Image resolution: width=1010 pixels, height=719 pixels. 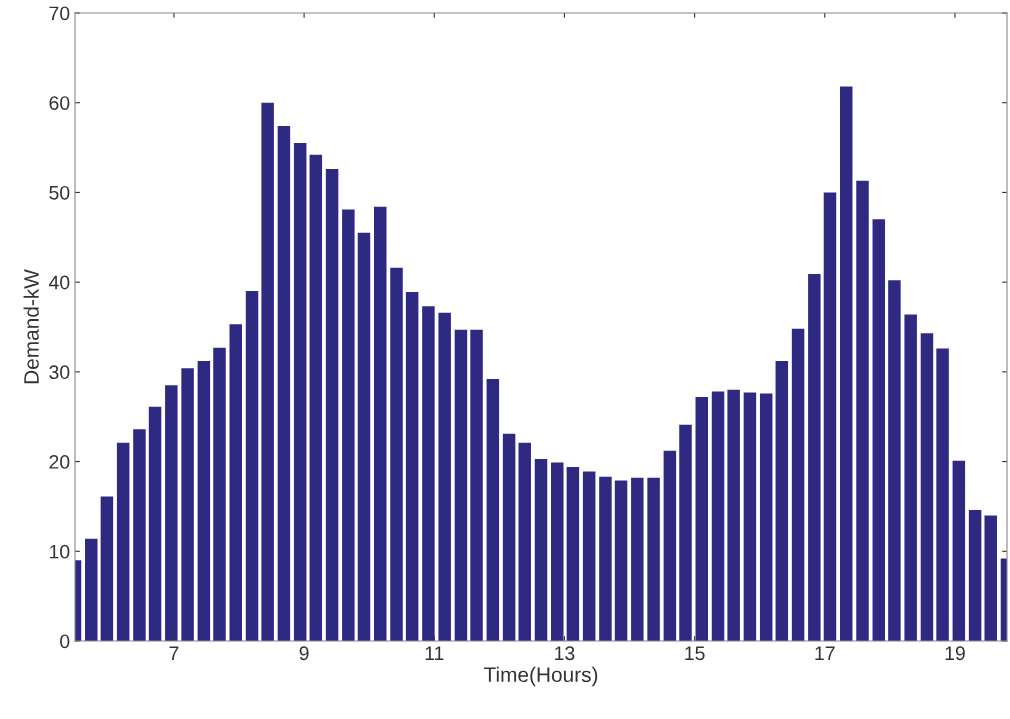 I want to click on x-tick-label: 7, so click(x=174, y=653).